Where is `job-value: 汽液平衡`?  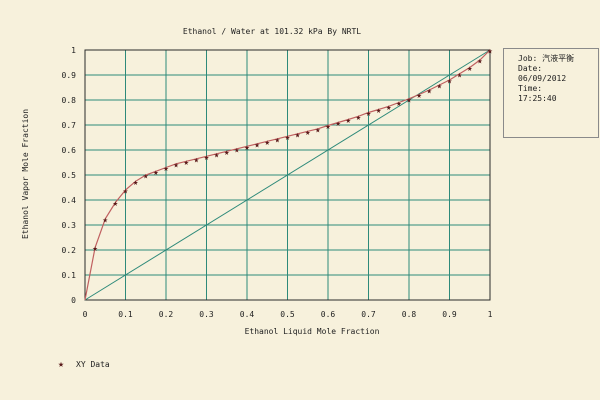
job-value: 汽液平衡 is located at coordinates (558, 58).